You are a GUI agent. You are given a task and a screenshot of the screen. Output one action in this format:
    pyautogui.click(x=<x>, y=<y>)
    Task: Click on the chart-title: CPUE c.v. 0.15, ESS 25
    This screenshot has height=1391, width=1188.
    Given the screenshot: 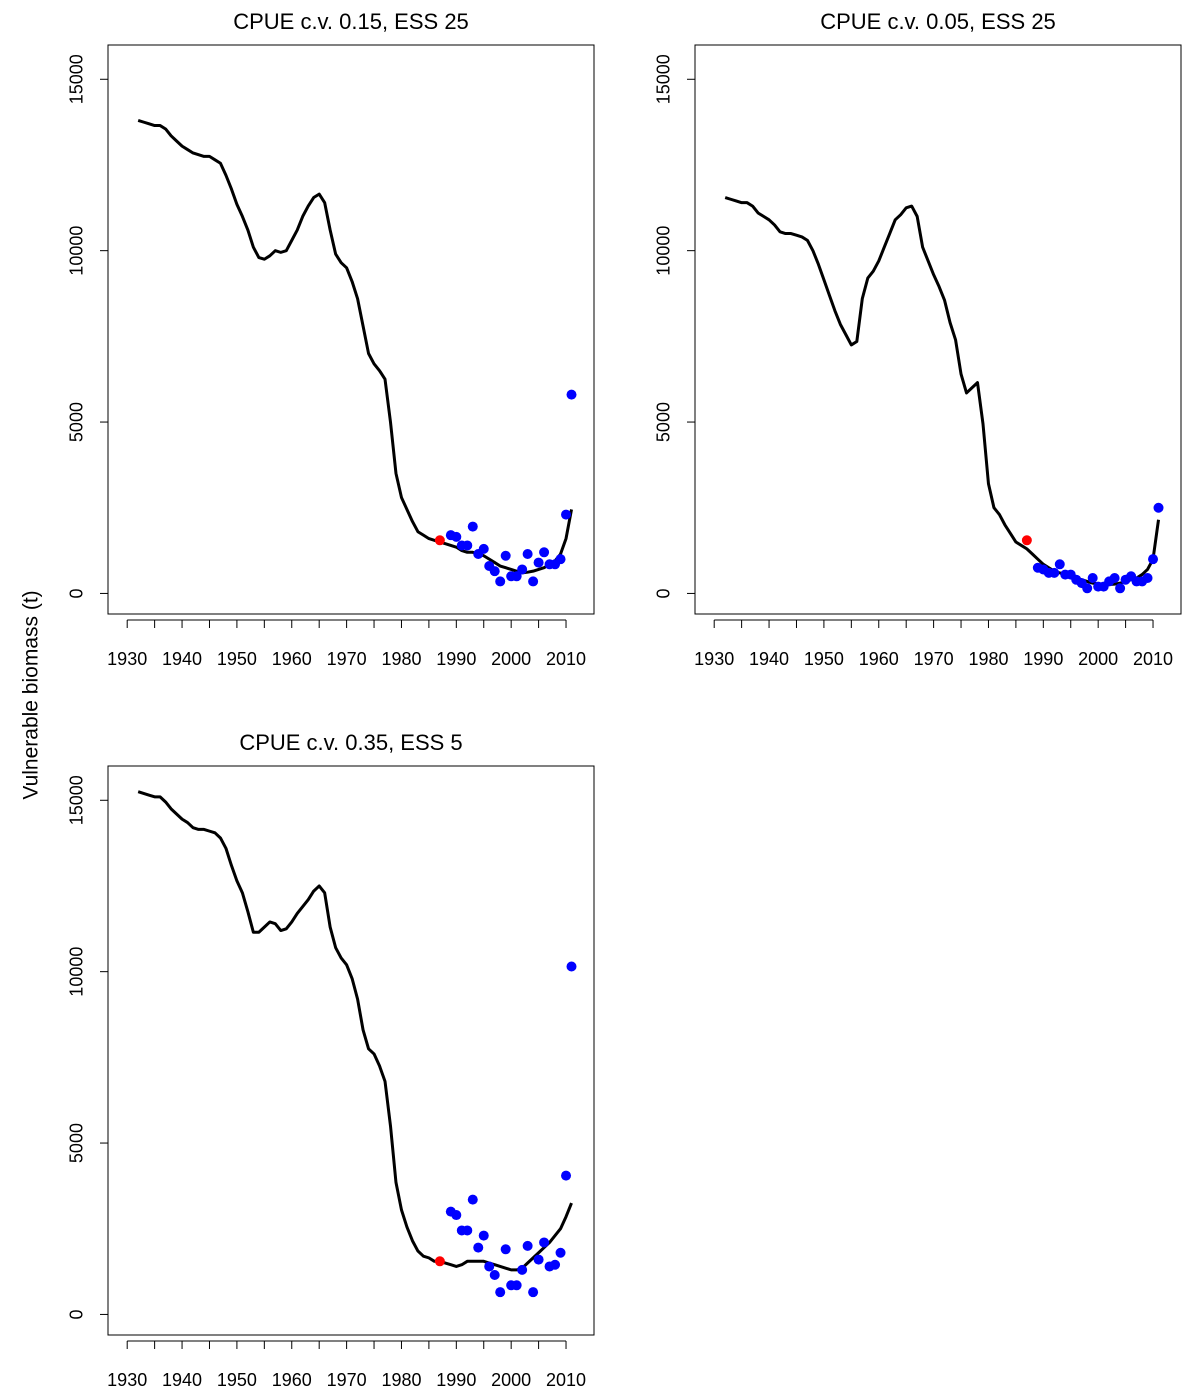 What is the action you would take?
    pyautogui.click(x=351, y=21)
    